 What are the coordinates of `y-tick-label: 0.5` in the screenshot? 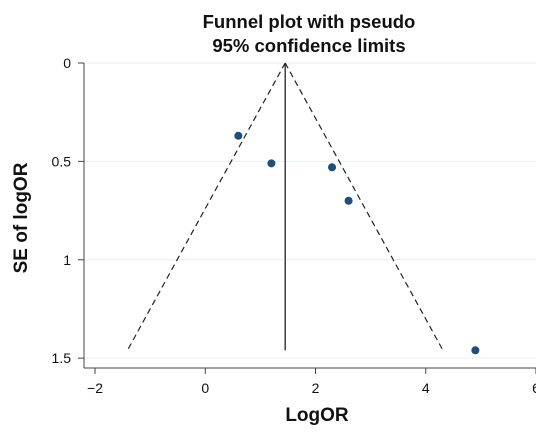 It's located at (62, 161).